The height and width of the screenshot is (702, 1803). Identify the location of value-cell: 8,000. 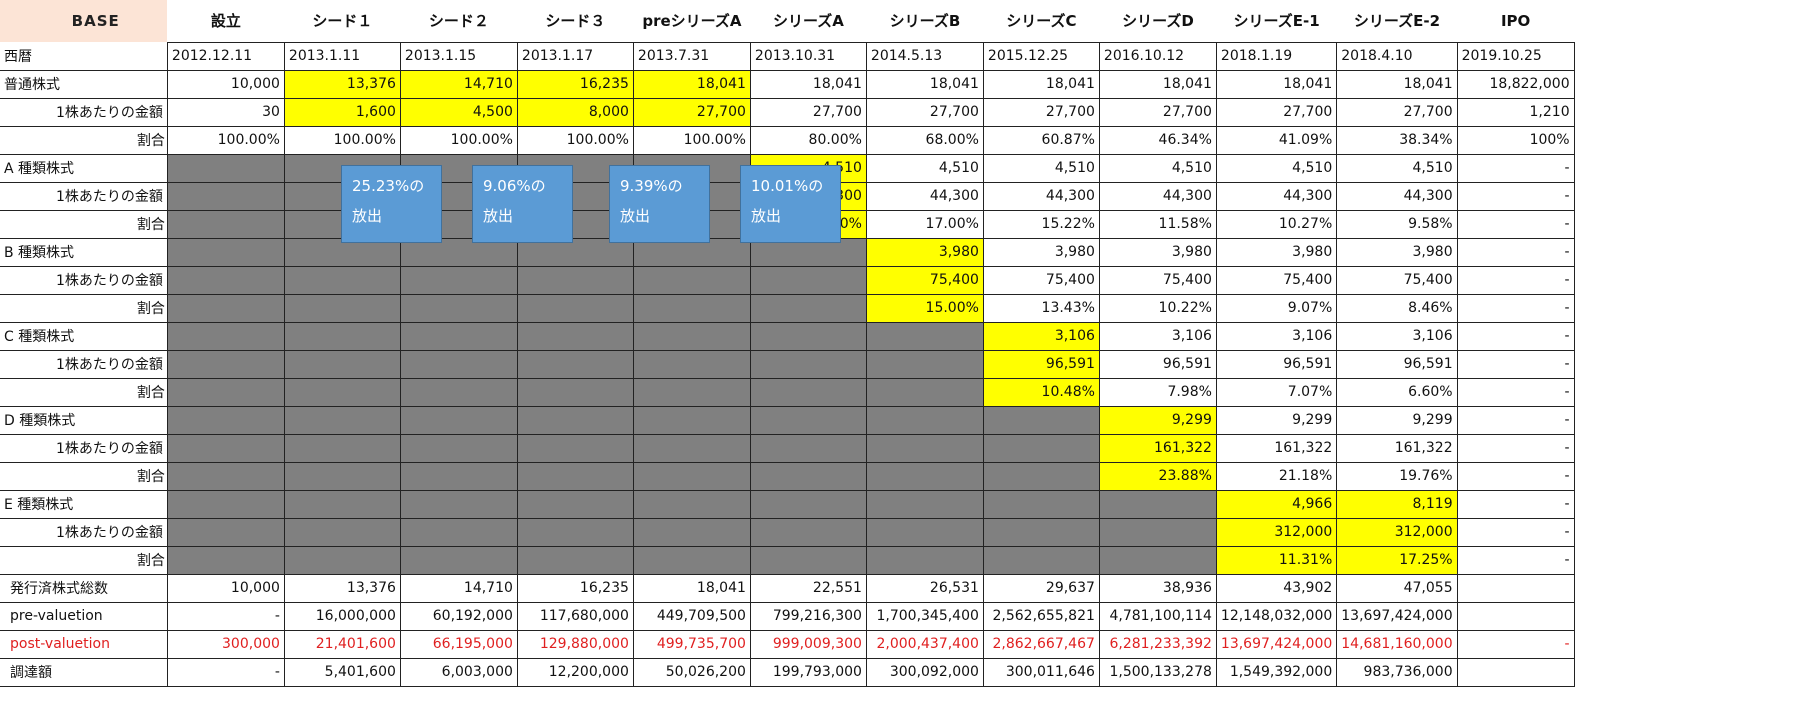
(575, 112).